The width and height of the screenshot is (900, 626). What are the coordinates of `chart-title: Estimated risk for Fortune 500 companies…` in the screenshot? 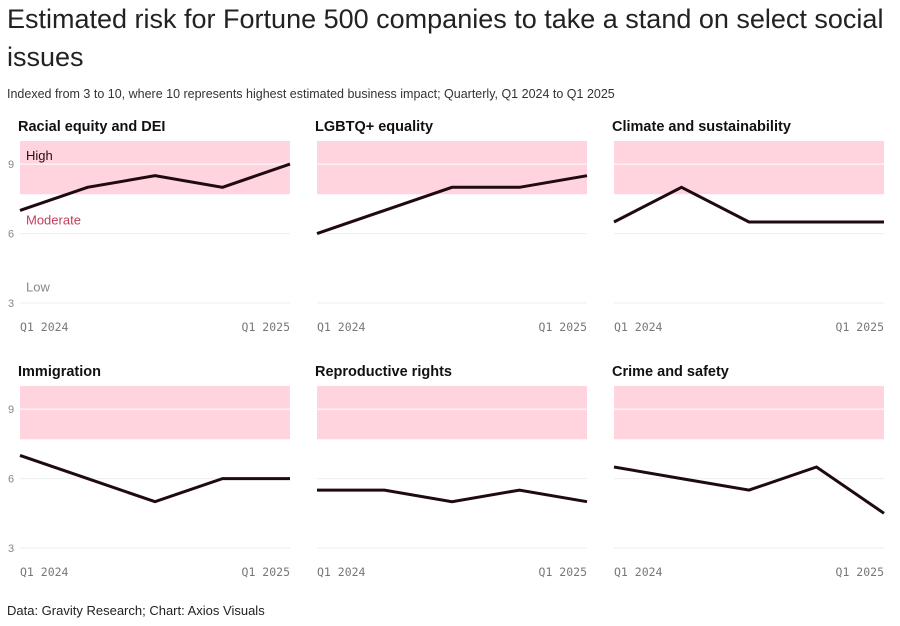 It's located at (445, 38).